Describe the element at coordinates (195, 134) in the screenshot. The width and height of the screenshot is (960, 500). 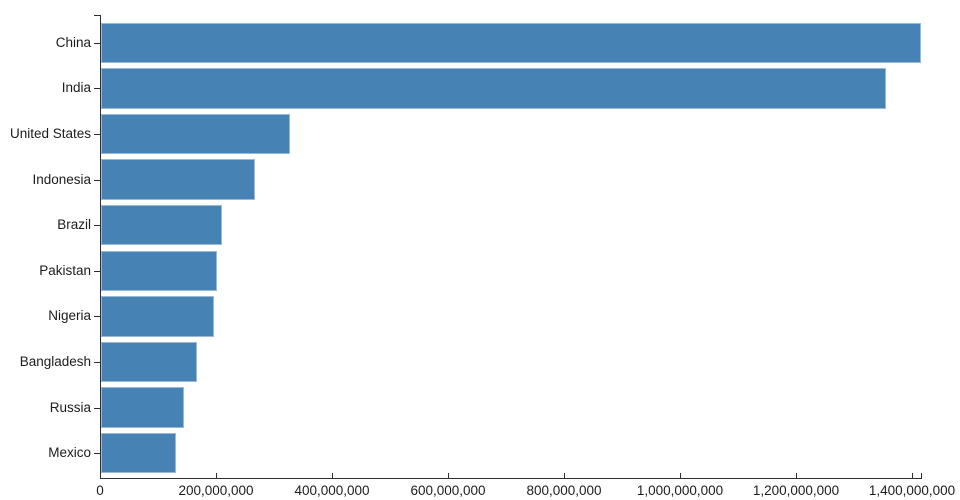
I see `bar-united-states` at that location.